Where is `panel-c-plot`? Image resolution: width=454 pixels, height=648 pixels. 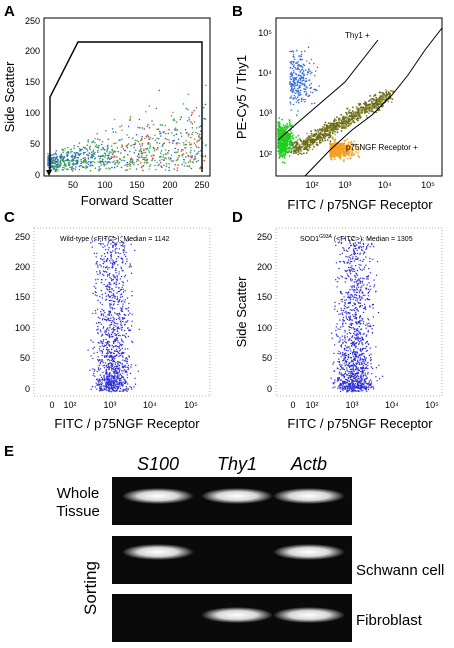
panel-c-plot is located at coordinates (122, 312).